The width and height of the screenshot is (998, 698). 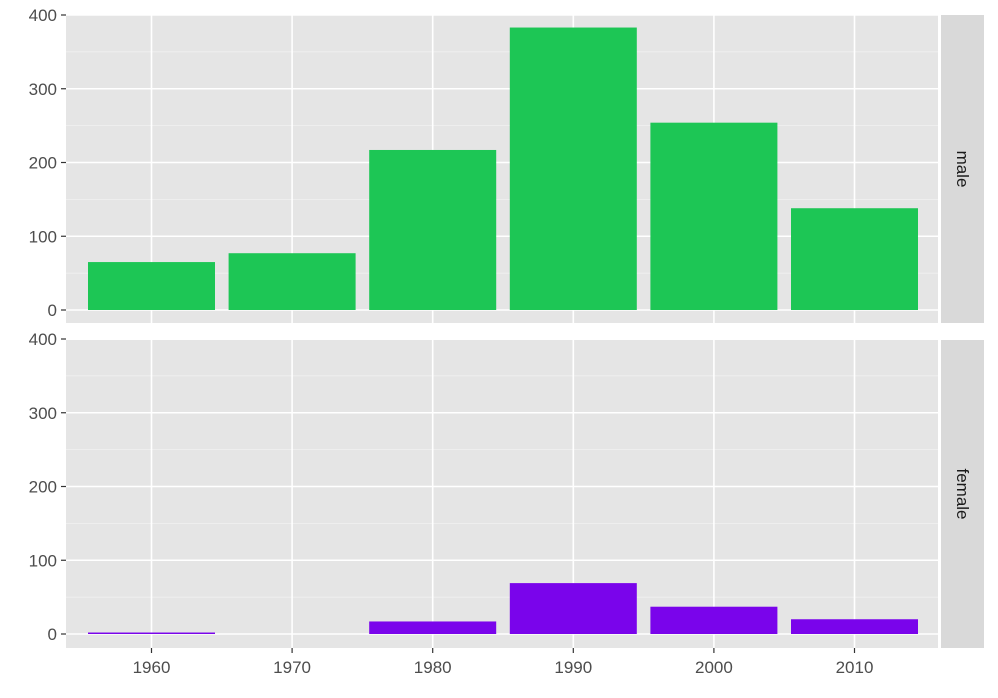 I want to click on x-tick-label: 1980, so click(x=433, y=667).